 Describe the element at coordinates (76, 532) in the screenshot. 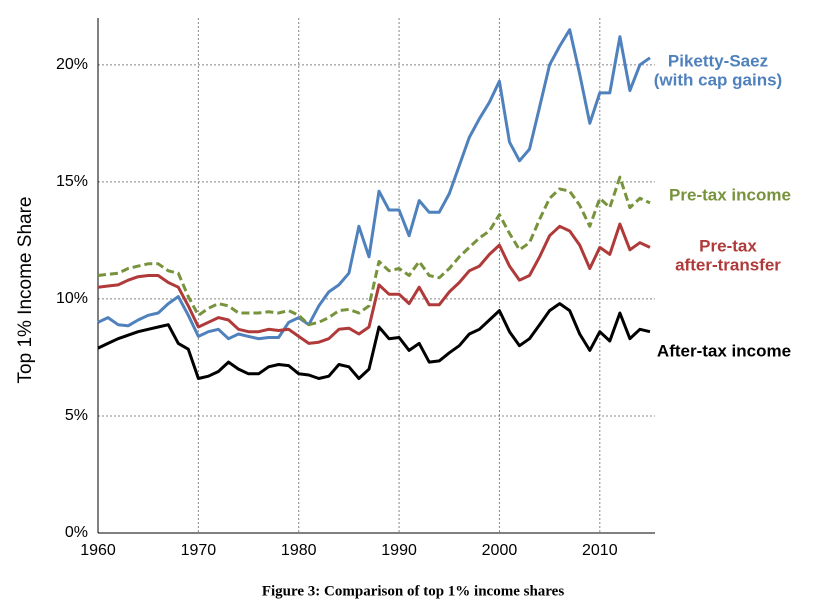

I see `y-tick-label: 0%` at that location.